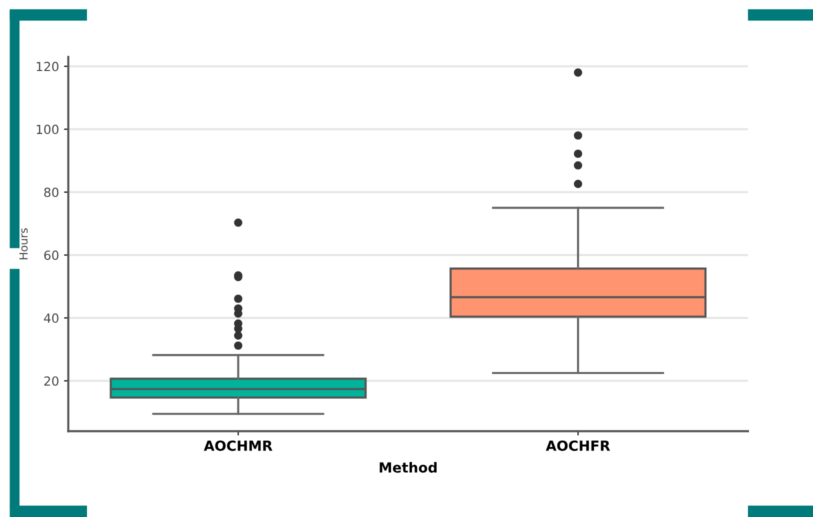  Describe the element at coordinates (47, 129) in the screenshot. I see `y-tick-label: 100` at that location.